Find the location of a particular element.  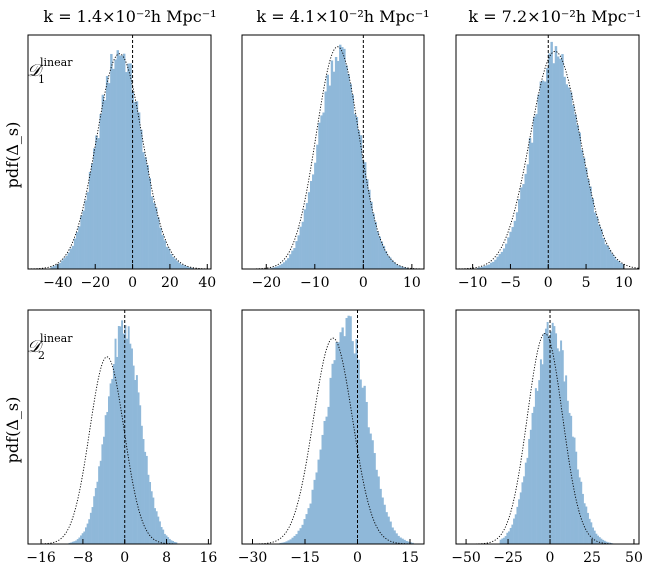

panel-r2-c2: −30 −15 0 15 is located at coordinates (331, 437).